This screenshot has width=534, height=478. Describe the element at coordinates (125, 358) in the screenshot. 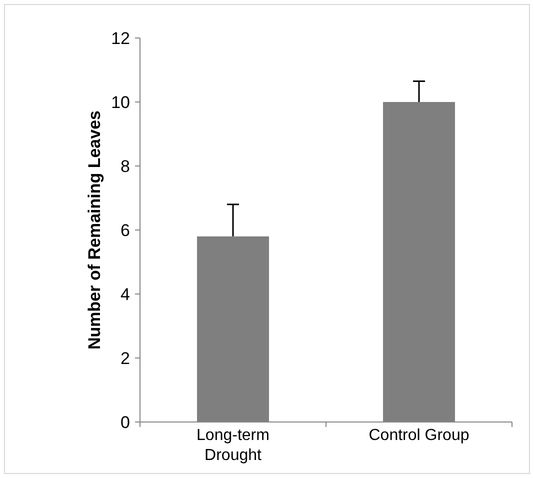

I see `y-tick-label: 2` at that location.